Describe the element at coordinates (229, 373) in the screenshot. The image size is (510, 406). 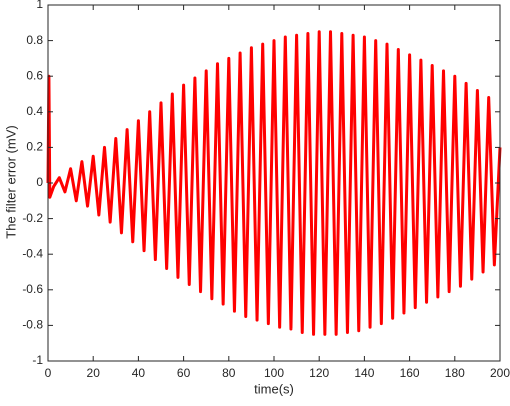
I see `x-tick-label: 80` at that location.